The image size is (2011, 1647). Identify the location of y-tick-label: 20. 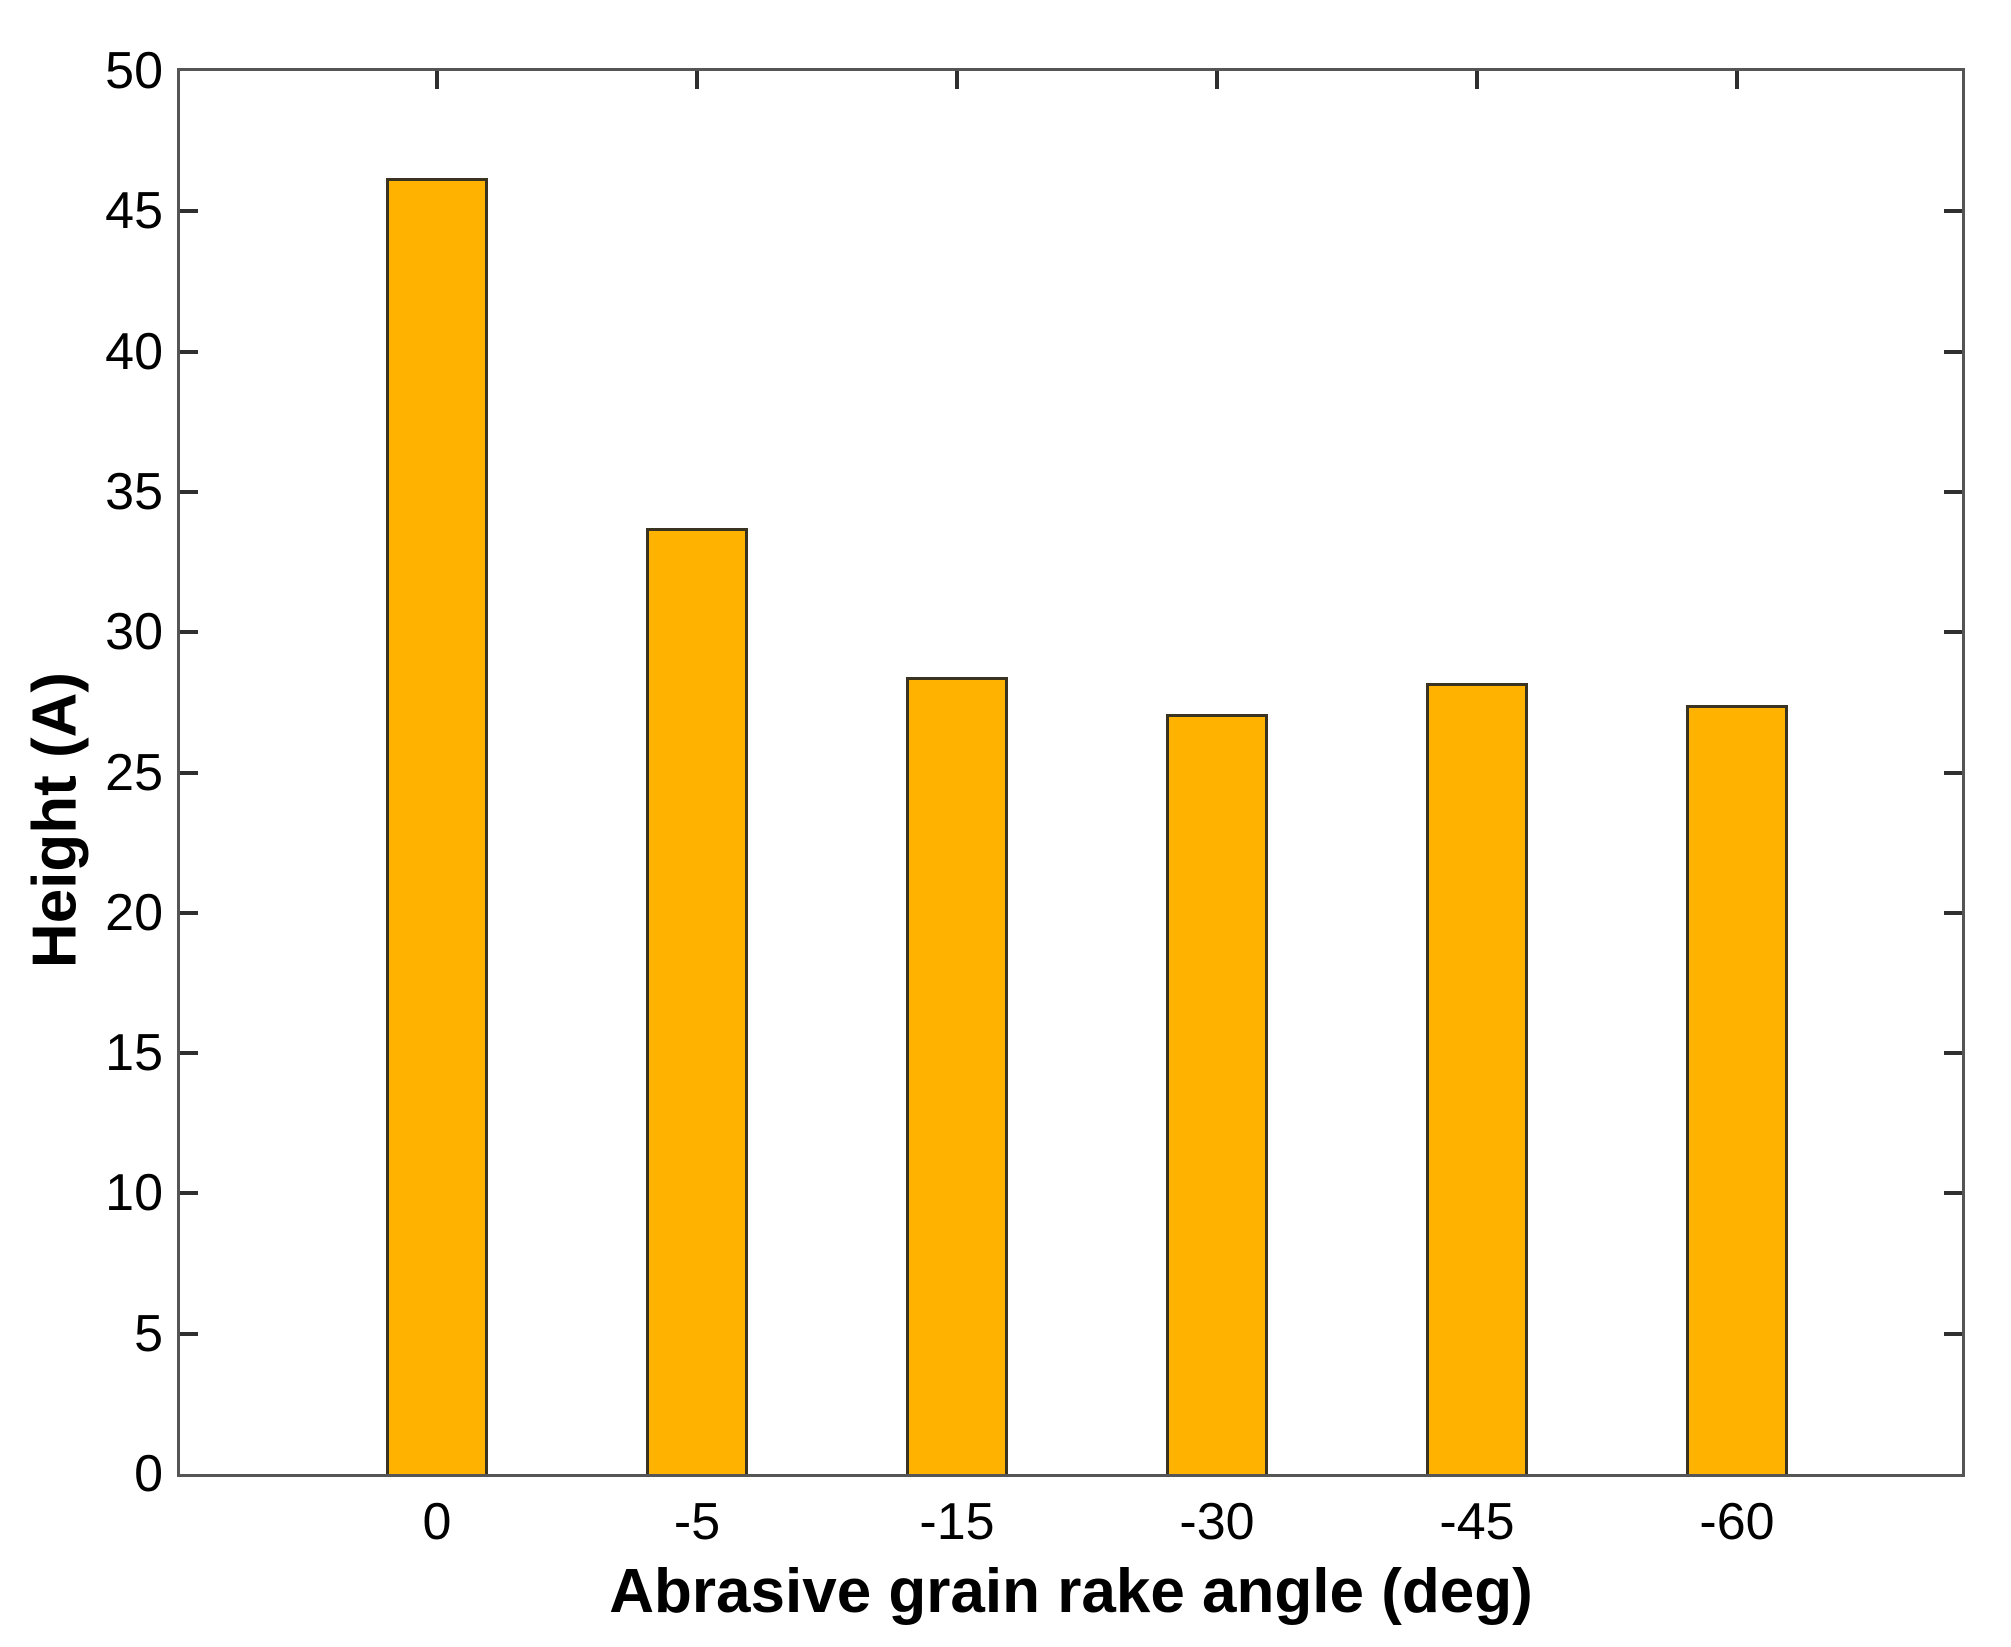
(134, 912).